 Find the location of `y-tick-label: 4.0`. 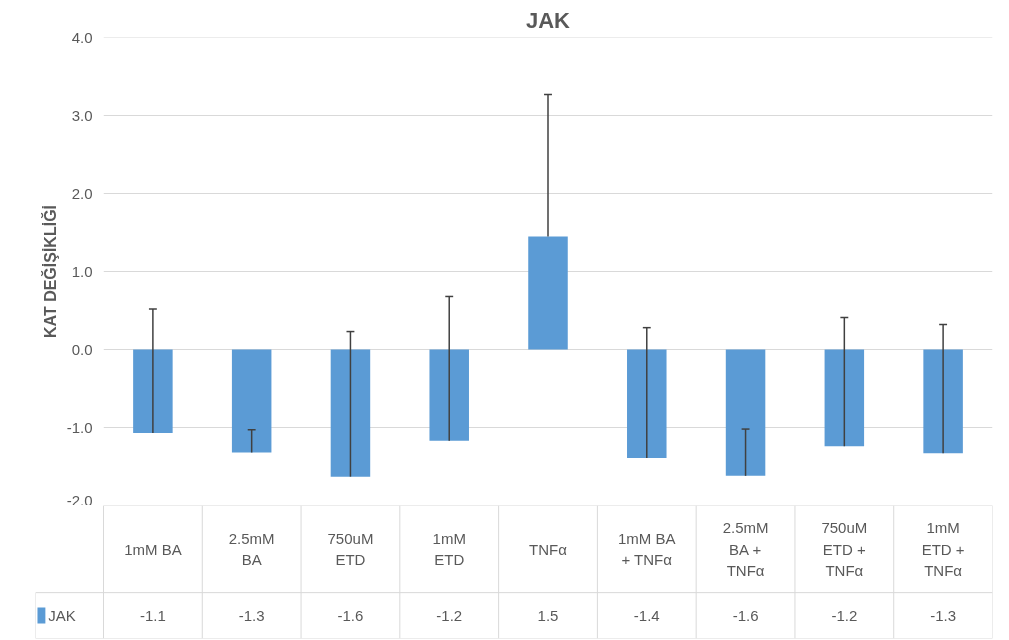

y-tick-label: 4.0 is located at coordinates (82, 37).